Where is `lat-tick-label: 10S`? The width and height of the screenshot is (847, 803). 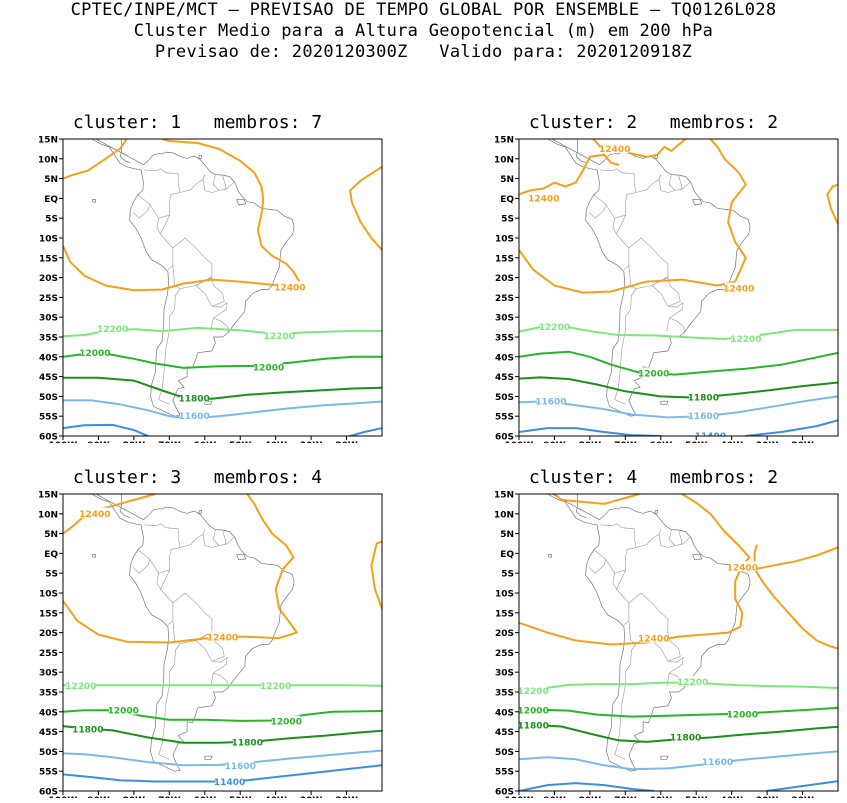 lat-tick-label: 10S is located at coordinates (504, 240).